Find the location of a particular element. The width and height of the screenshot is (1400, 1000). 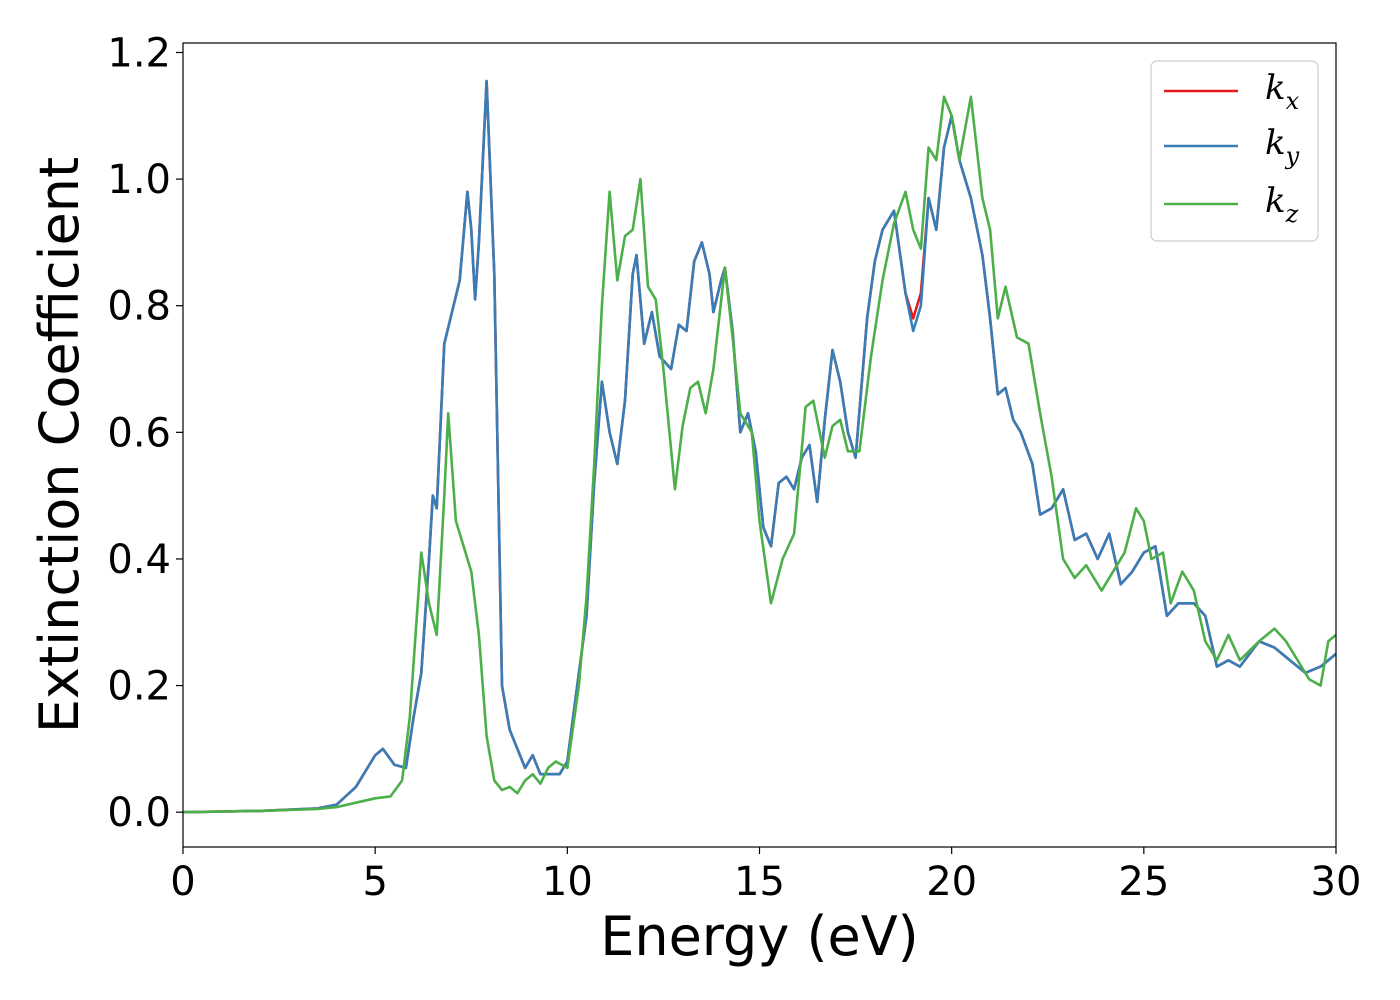

y-tick-label: 0.2 is located at coordinates (139, 687).